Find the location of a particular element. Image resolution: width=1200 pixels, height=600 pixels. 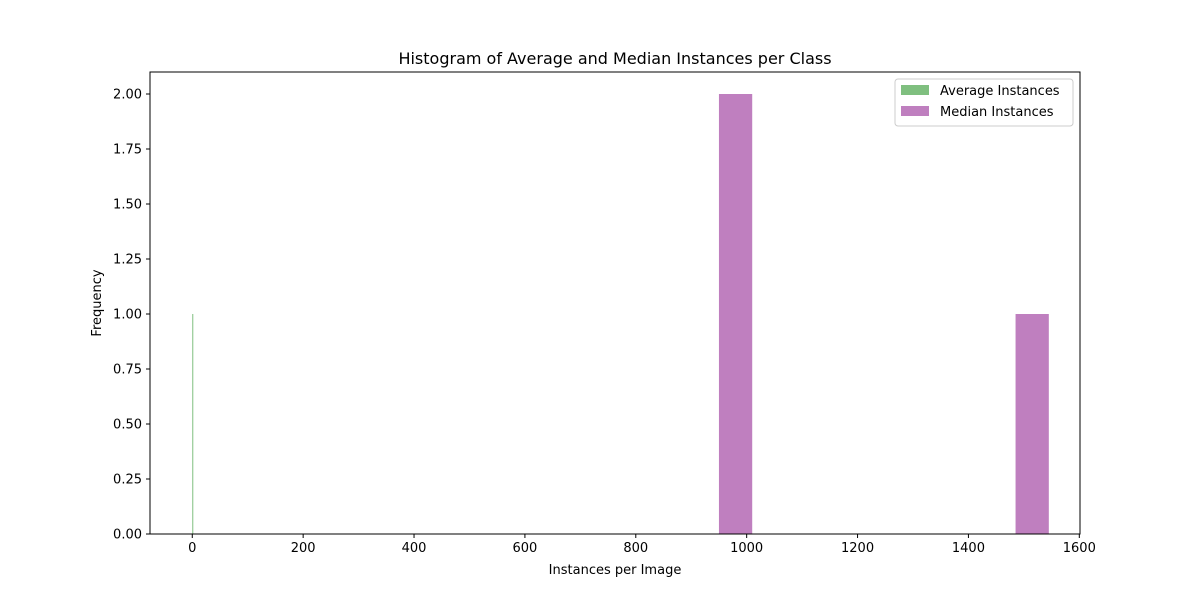

y-tick-label: 0.00 is located at coordinates (127, 535).